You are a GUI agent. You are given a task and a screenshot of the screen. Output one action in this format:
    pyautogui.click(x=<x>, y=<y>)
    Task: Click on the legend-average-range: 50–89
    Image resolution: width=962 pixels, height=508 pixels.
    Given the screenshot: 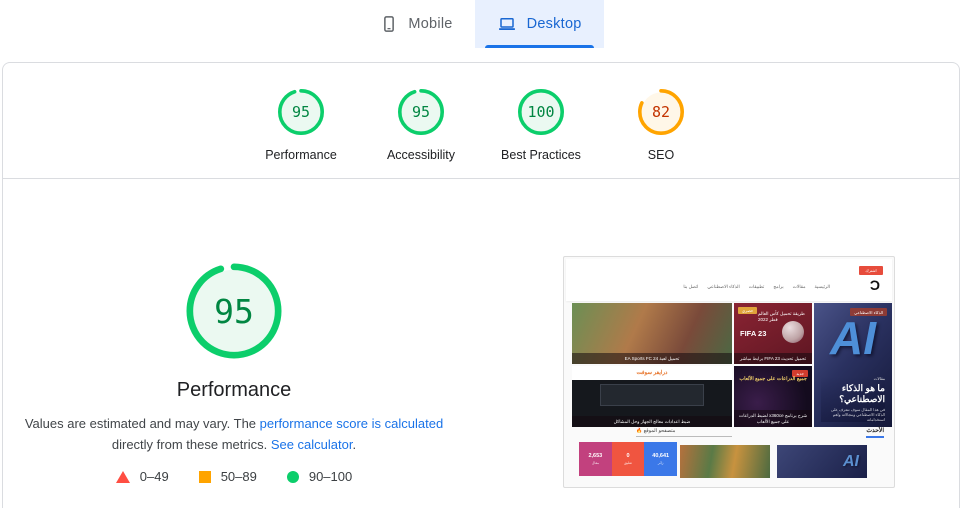 What is the action you would take?
    pyautogui.click(x=238, y=477)
    